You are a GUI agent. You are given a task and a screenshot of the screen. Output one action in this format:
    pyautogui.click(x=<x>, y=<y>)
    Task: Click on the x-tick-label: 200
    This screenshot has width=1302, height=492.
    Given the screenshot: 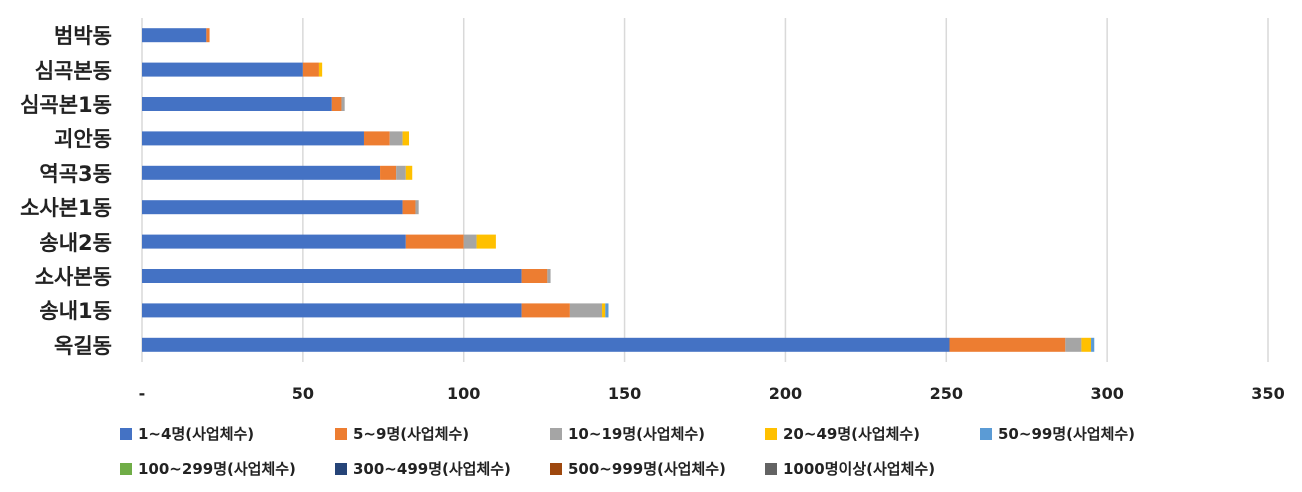 What is the action you would take?
    pyautogui.click(x=785, y=393)
    